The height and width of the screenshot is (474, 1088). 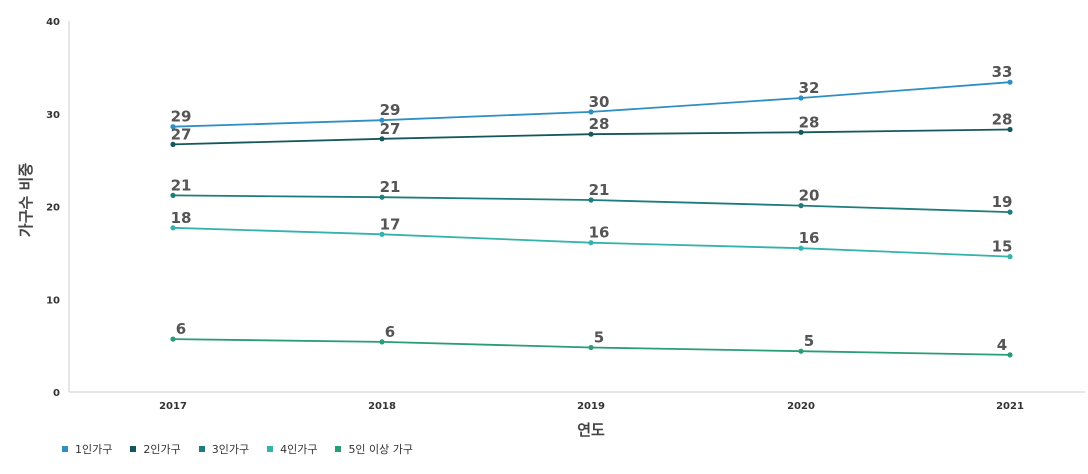 I want to click on y-tick-label: 20, so click(x=53, y=208).